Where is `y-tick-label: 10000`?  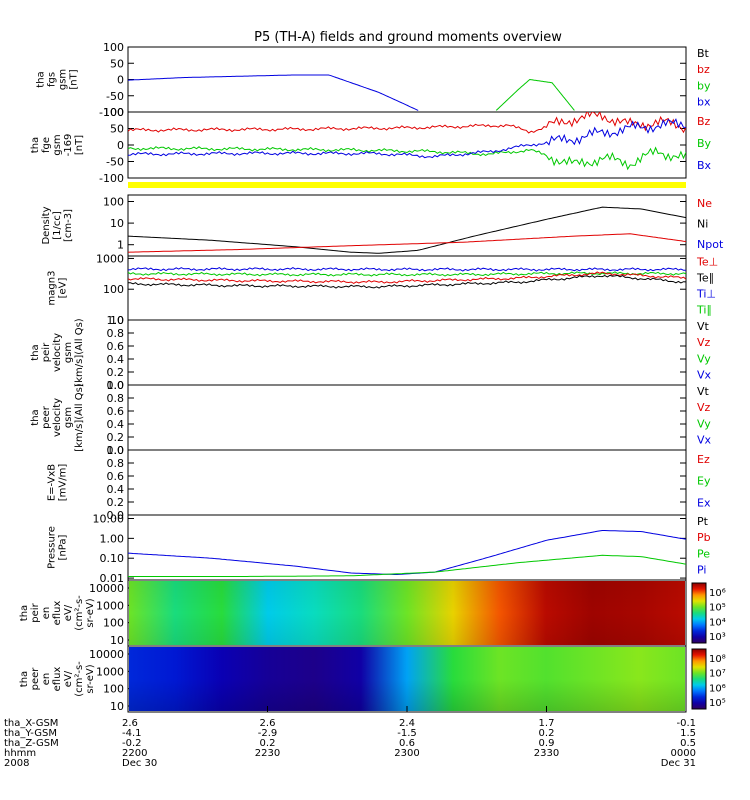
y-tick-label: 10000 is located at coordinates (106, 588).